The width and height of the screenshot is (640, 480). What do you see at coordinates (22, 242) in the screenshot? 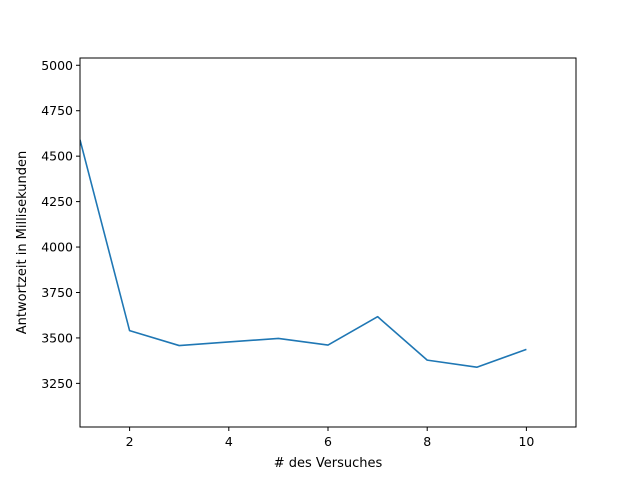
I see `y-axis-label: Antwortzeit in Millisekunden` at bounding box center [22, 242].